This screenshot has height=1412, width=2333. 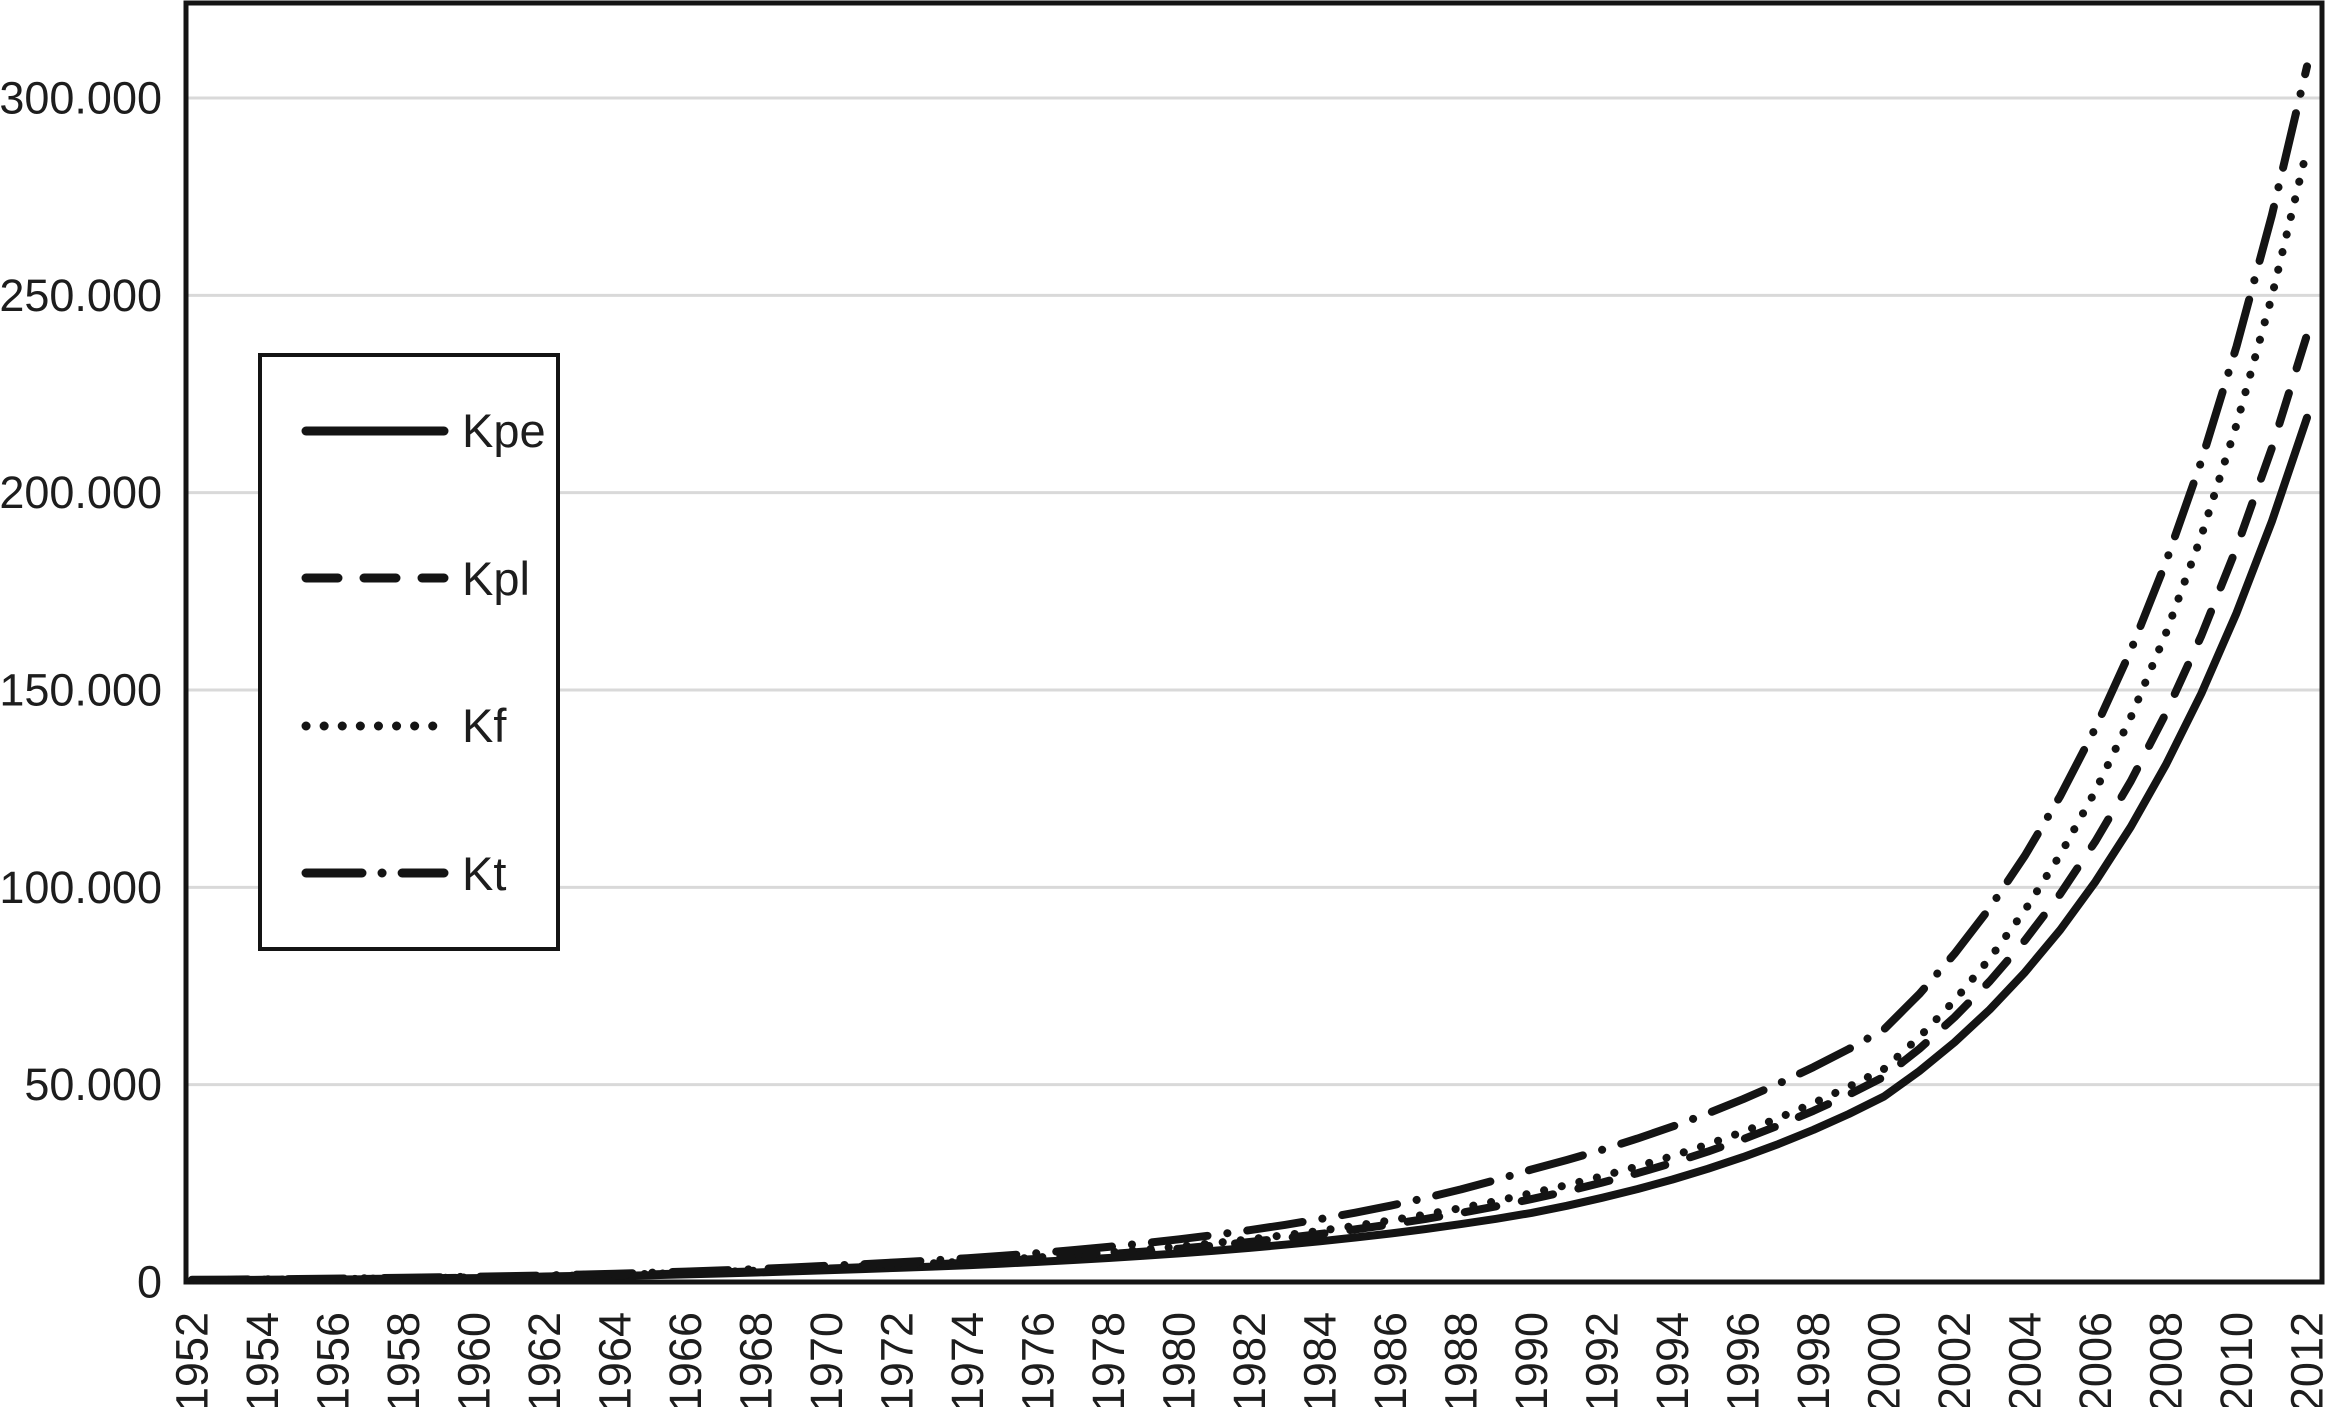 What do you see at coordinates (262, 1359) in the screenshot?
I see `x-tick-label: 1954` at bounding box center [262, 1359].